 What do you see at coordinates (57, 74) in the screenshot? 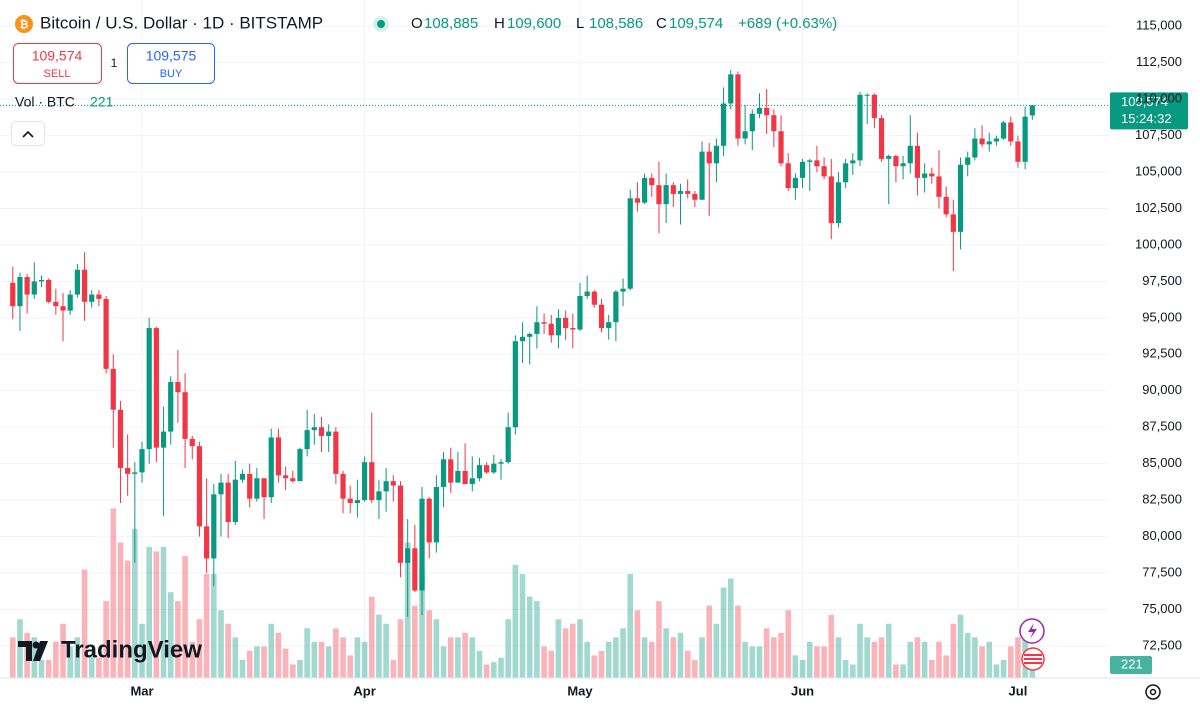
I see `sell-label: SELL` at bounding box center [57, 74].